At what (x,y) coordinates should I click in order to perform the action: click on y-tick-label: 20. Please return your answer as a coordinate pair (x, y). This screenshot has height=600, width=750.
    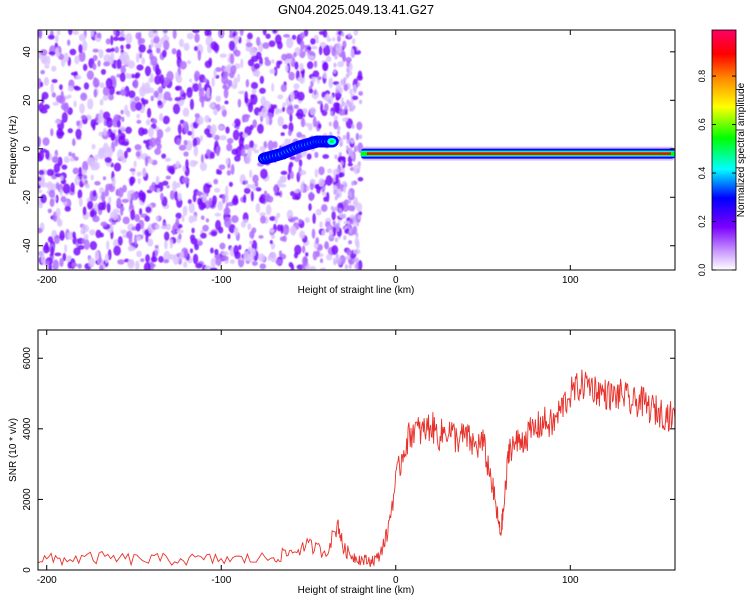
    Looking at the image, I should click on (27, 100).